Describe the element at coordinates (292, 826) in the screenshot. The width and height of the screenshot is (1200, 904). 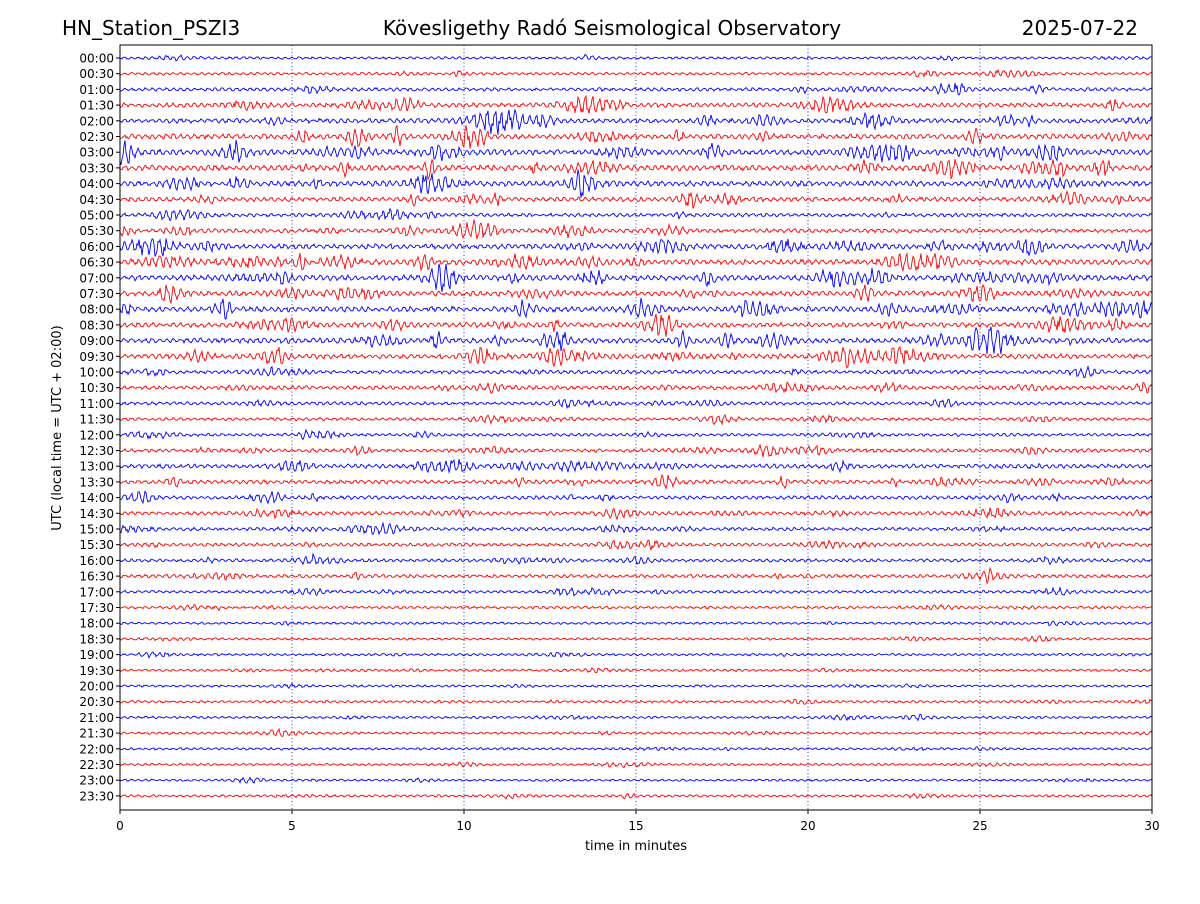
I see `x-tick-label: 5` at that location.